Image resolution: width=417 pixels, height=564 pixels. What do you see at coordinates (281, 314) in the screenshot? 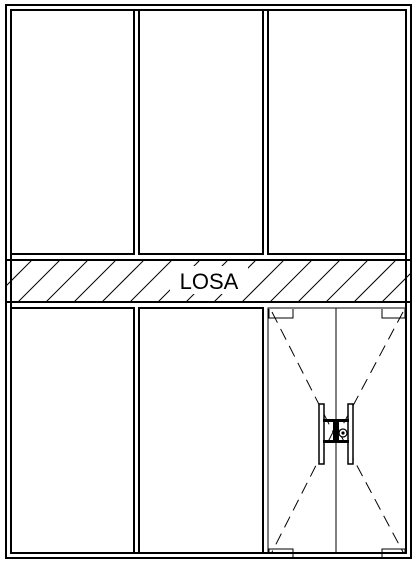
I see `pivot-patch-top-left` at bounding box center [281, 314].